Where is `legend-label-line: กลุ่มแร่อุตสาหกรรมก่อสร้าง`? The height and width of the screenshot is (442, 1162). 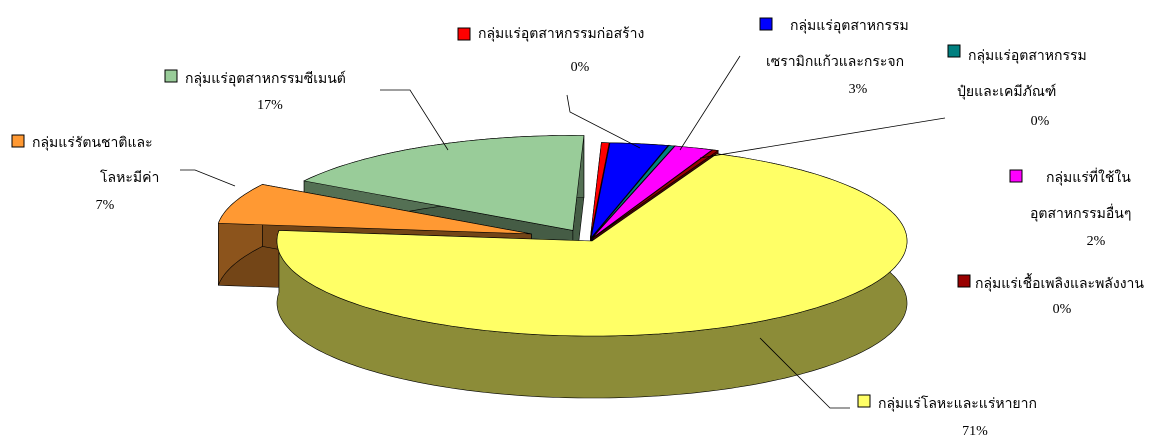 legend-label-line: กลุ่มแร่อุตสาหกรรมก่อสร้าง is located at coordinates (561, 34).